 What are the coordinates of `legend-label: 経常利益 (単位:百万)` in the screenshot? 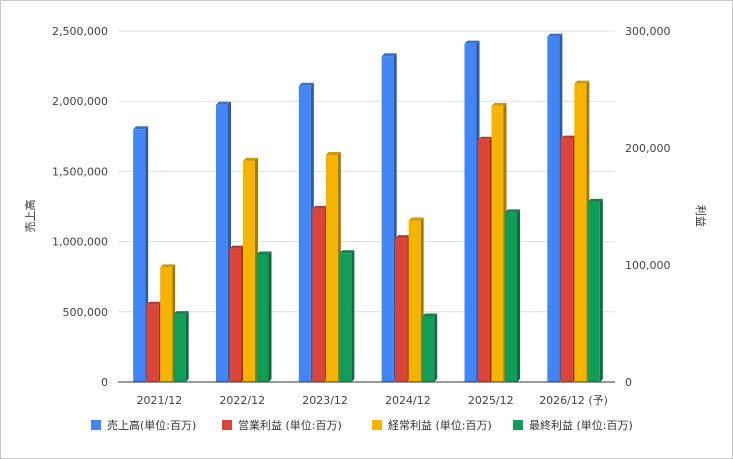 It's located at (440, 425).